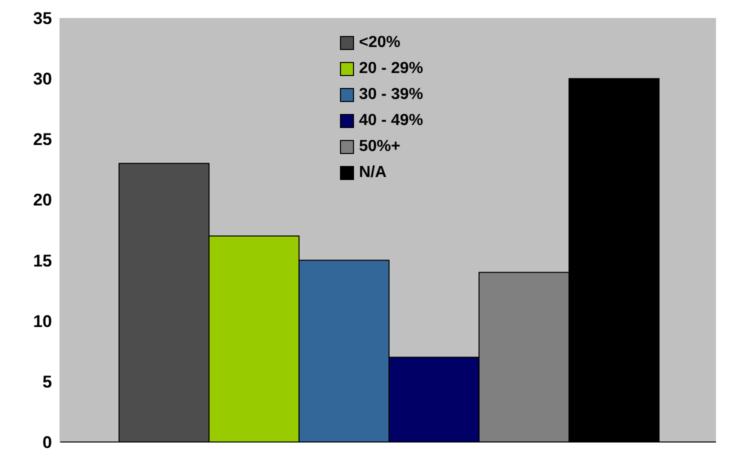 Image resolution: width=729 pixels, height=460 pixels. What do you see at coordinates (47, 442) in the screenshot?
I see `y-tick-label: 0` at bounding box center [47, 442].